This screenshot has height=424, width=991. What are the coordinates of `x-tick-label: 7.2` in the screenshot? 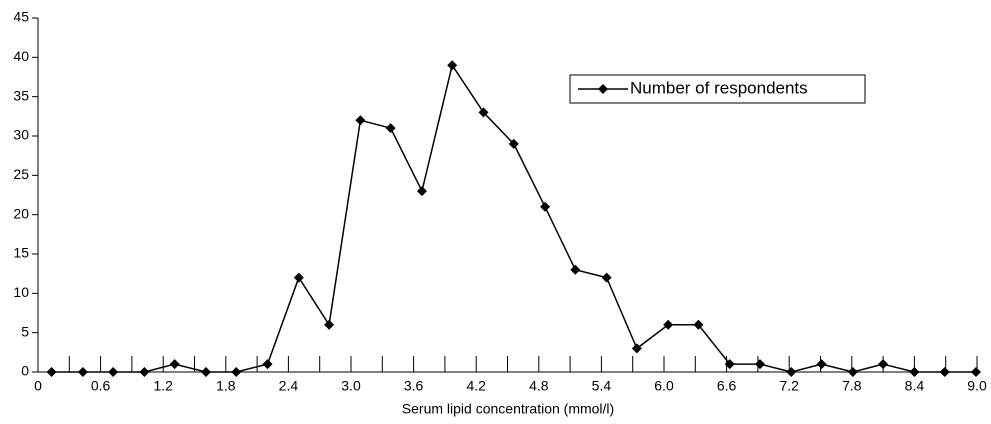 It's located at (789, 386).